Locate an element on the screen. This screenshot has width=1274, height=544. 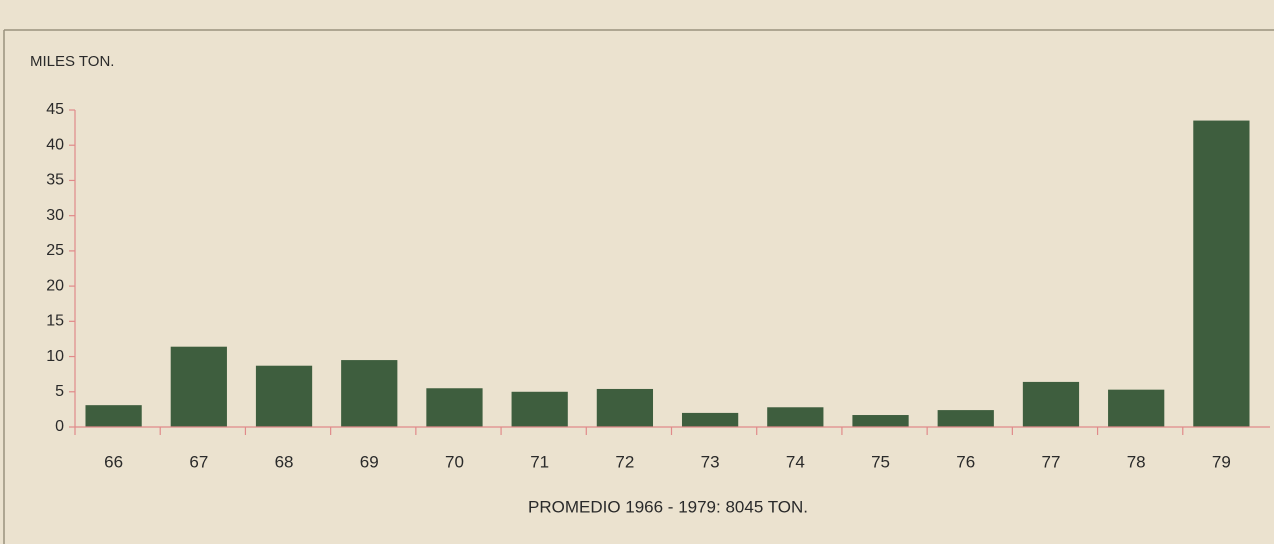
x-tick-label: 79 is located at coordinates (1221, 461).